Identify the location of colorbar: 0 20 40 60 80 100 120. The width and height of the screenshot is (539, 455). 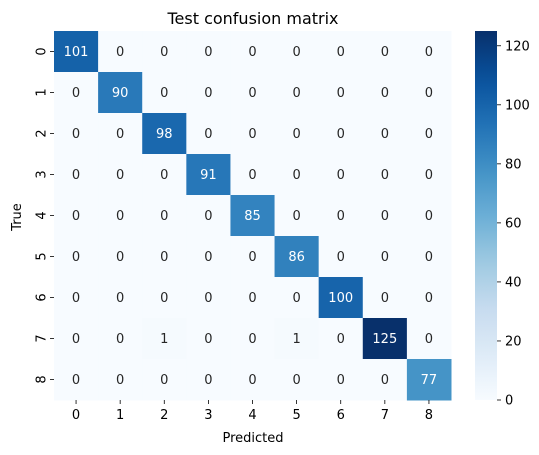
(502, 220).